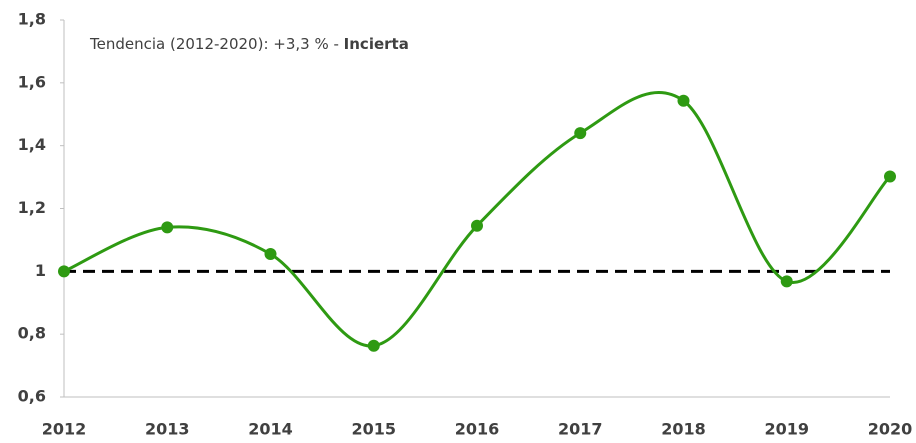 This screenshot has width=916, height=443. I want to click on annotation-text: Tendencia (2012-2020): +3,3 % -, so click(216, 44).